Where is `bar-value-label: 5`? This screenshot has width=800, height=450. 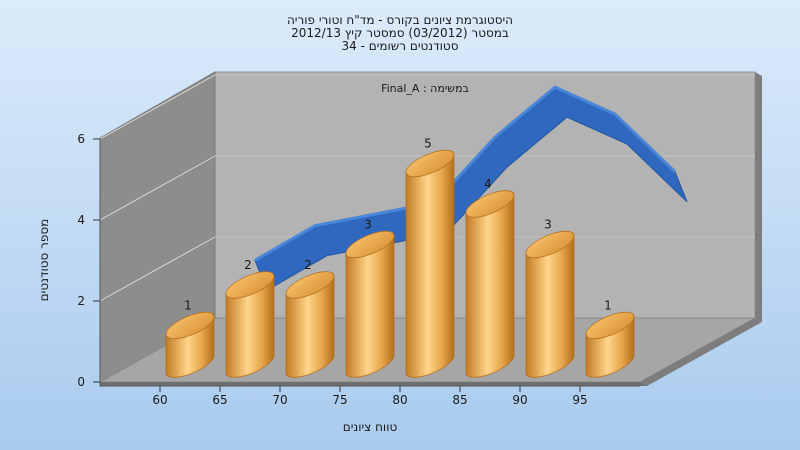
bar-value-label: 5 is located at coordinates (428, 144).